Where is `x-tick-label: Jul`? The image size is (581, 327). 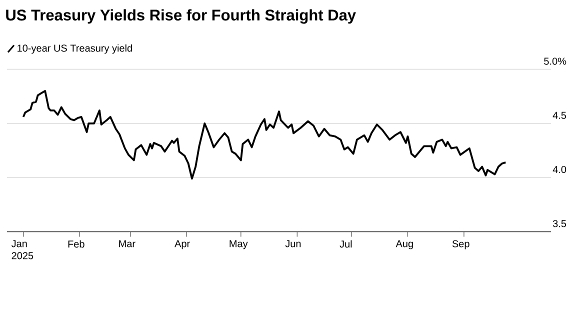
x-tick-label: Jul is located at coordinates (346, 244).